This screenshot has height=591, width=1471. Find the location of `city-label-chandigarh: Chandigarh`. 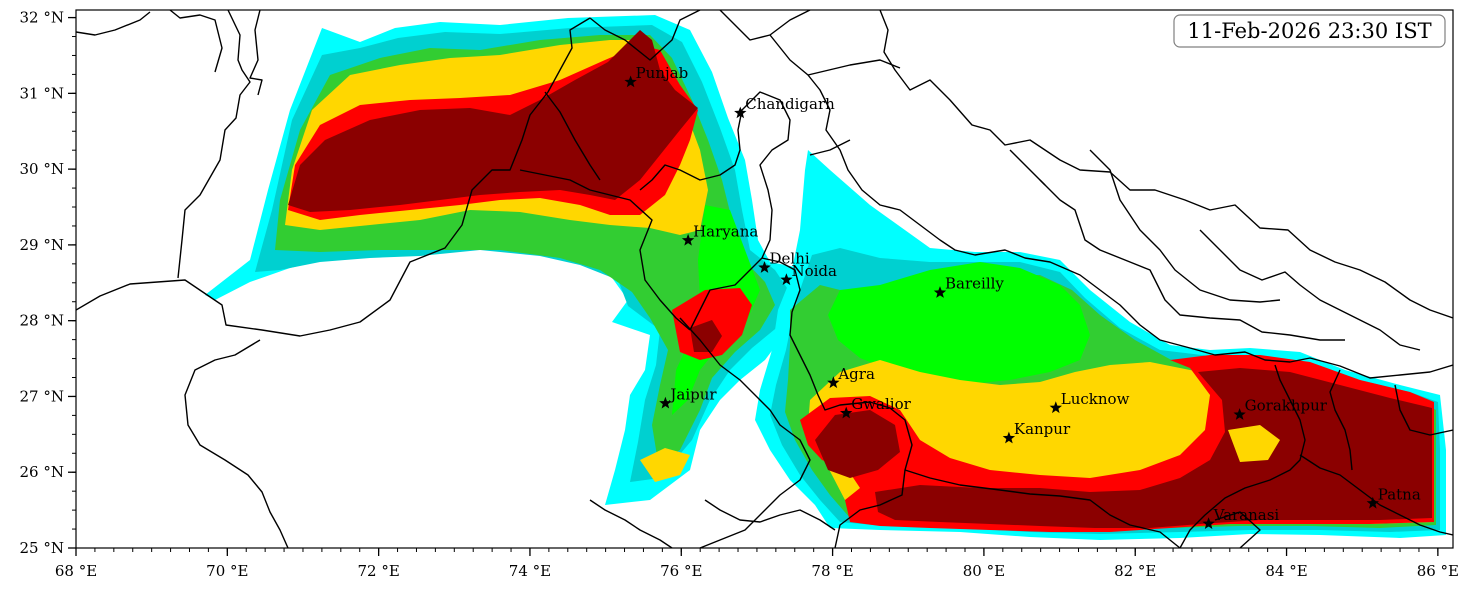

city-label-chandigarh: Chandigarh is located at coordinates (790, 104).